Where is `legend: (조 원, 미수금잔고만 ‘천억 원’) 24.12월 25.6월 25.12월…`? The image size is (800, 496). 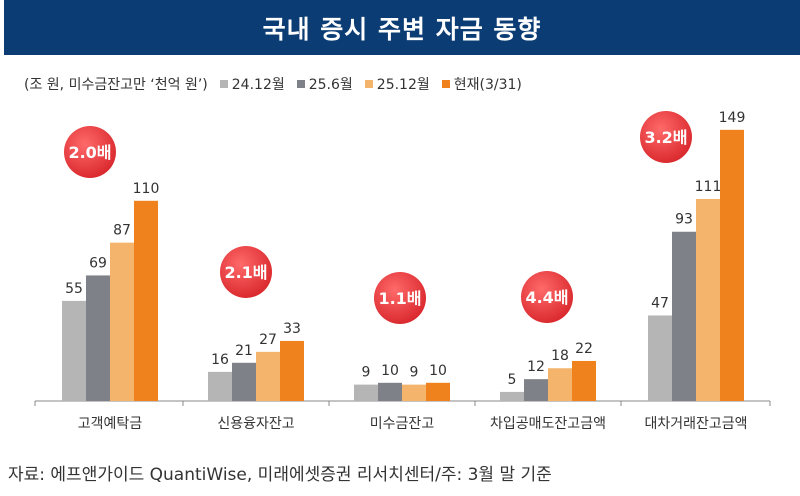
legend: (조 원, 미수금잔고만 ‘천억 원’) 24.12월 25.6월 25.12월… is located at coordinates (273, 84).